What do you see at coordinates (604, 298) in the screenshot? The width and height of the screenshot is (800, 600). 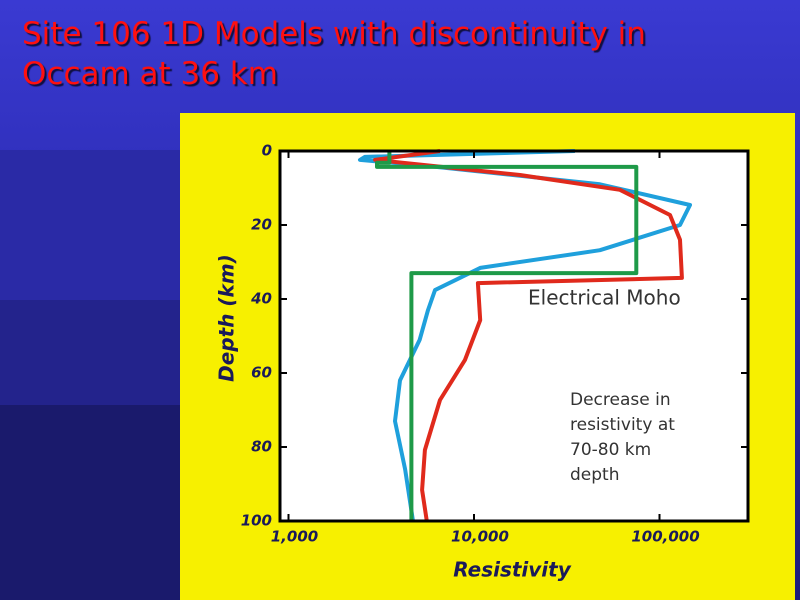 I see `annotation: Electrical Moho` at bounding box center [604, 298].